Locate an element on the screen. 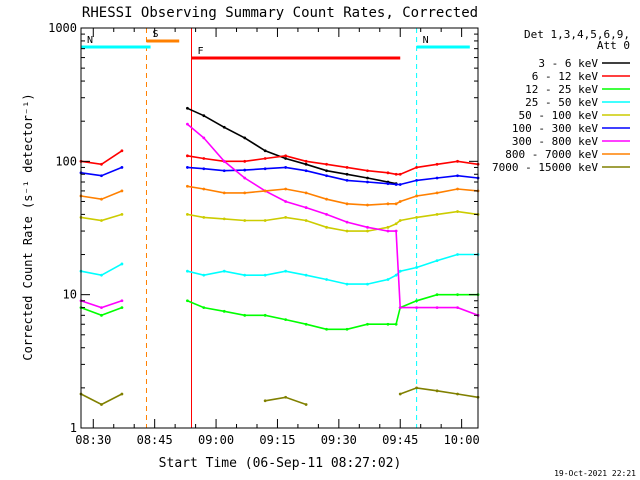 The width and height of the screenshot is (640, 480). y-tick-label-3: 1000 is located at coordinates (62, 28).